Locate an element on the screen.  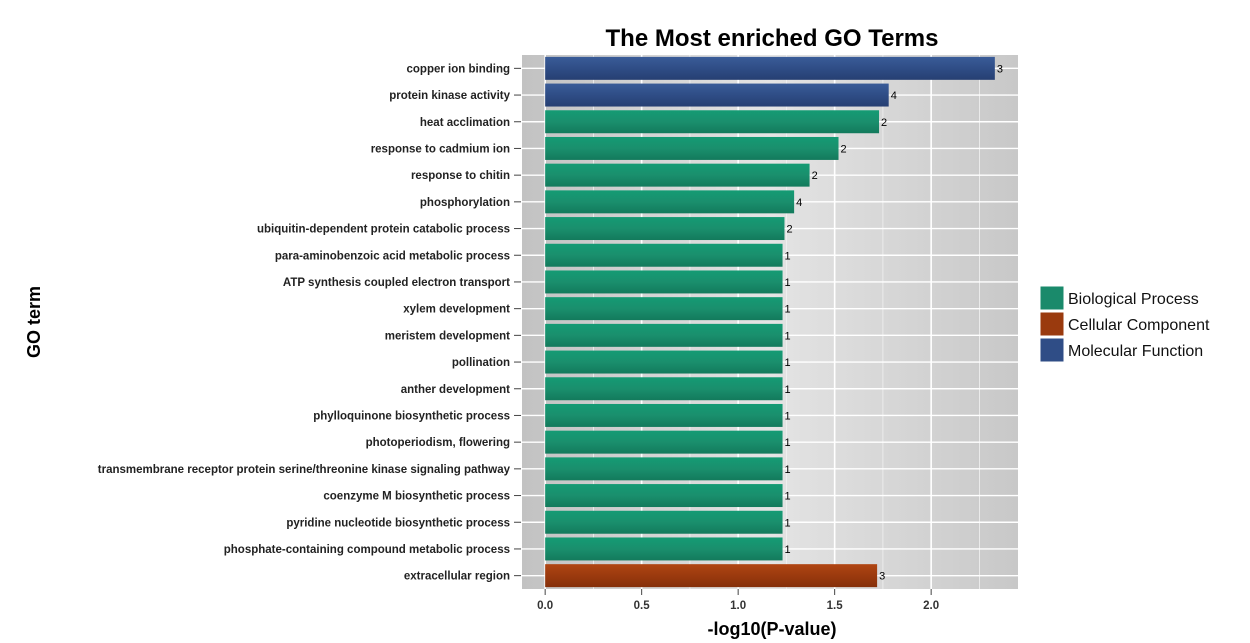
legend-swatch-biological-process is located at coordinates (1052, 298).